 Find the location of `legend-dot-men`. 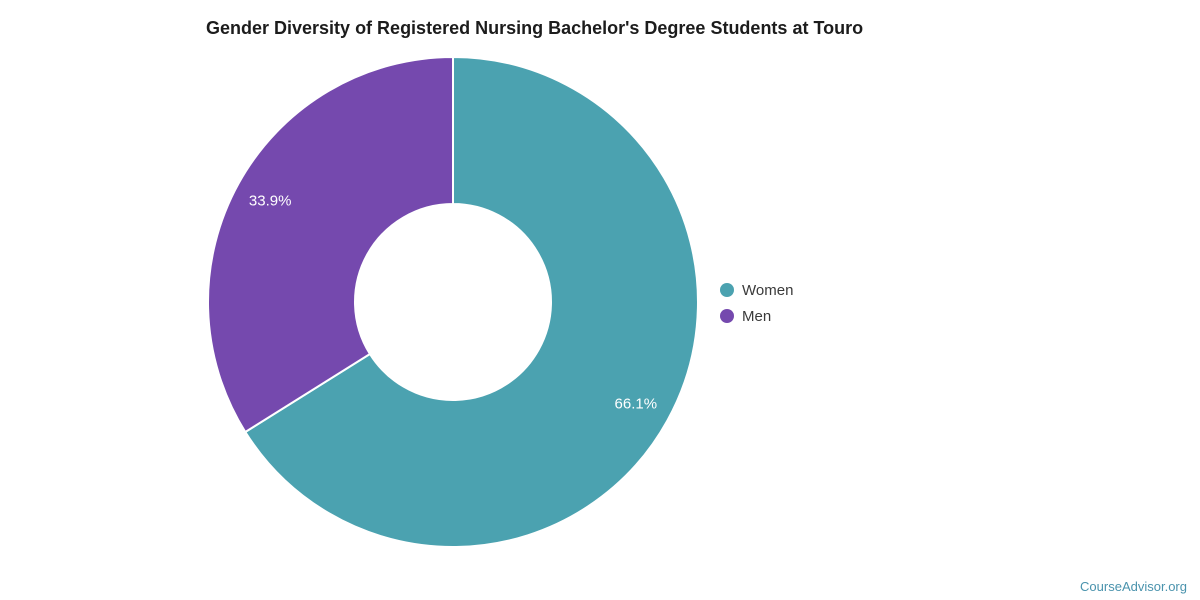

legend-dot-men is located at coordinates (727, 316).